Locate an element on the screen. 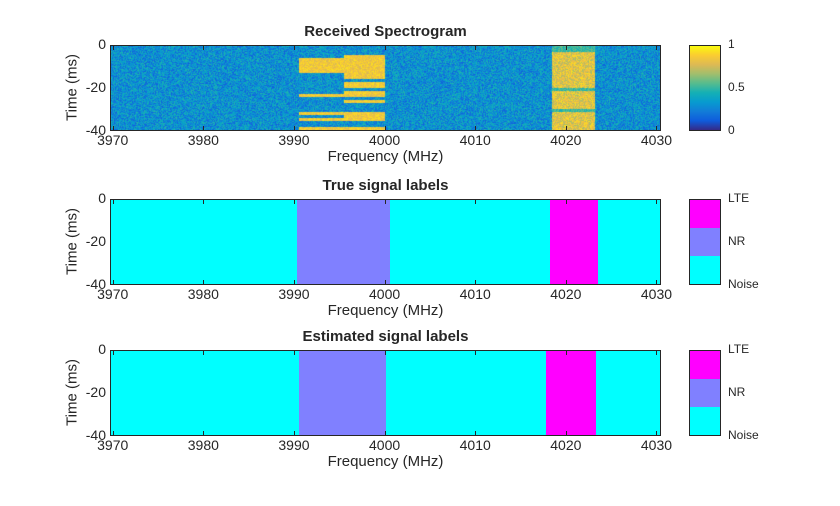  plot-title: True signal labels is located at coordinates (385, 185).